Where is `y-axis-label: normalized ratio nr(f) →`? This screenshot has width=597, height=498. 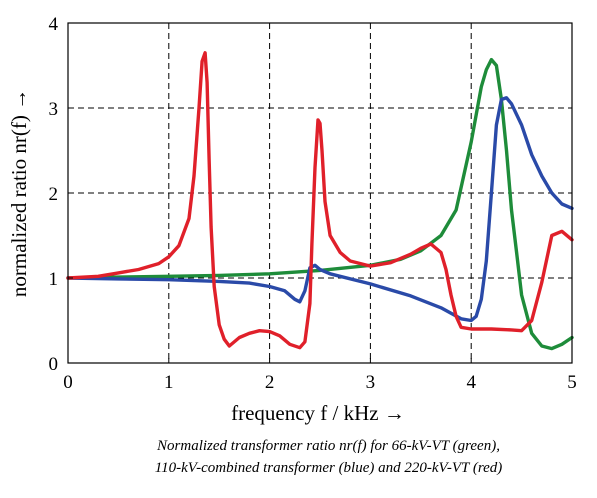
y-axis-label: normalized ratio nr(f) → is located at coordinates (19, 193).